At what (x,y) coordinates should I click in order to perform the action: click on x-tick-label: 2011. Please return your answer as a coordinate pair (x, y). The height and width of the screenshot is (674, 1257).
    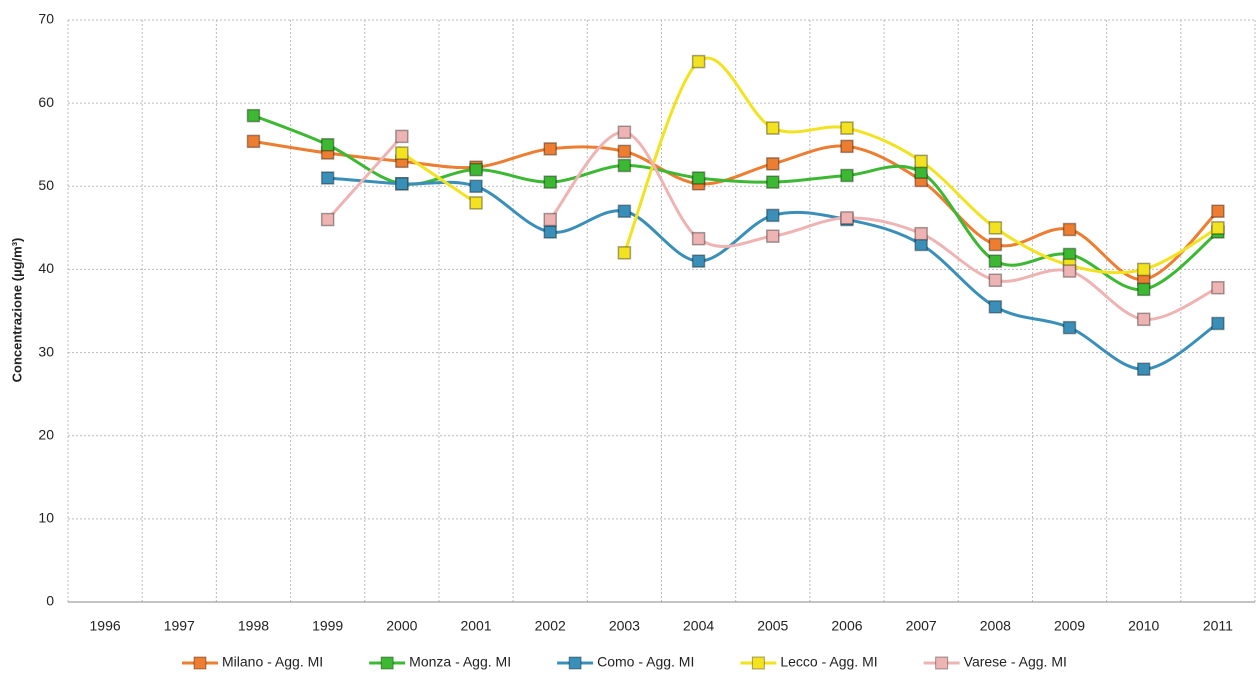
    Looking at the image, I should click on (1218, 626).